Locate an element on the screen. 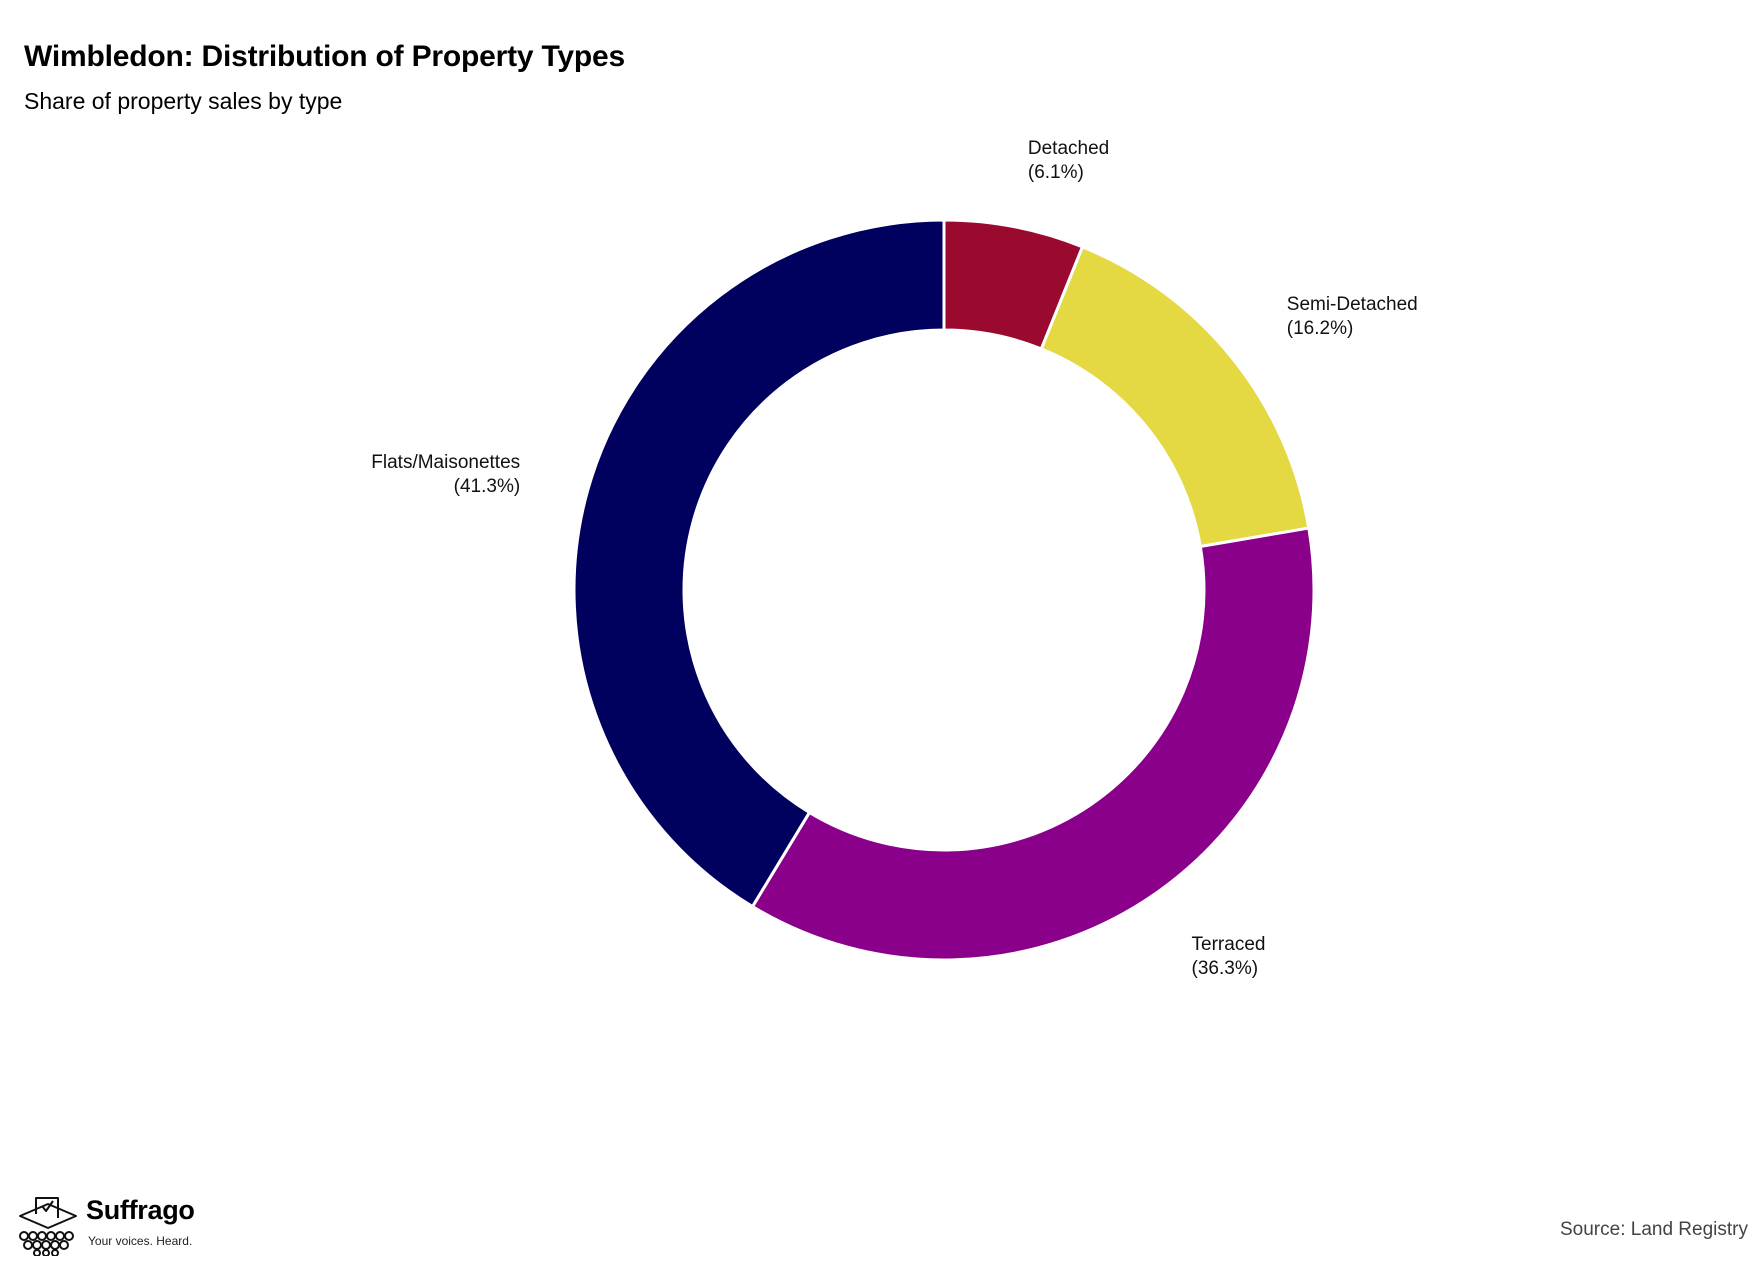 This screenshot has width=1758, height=1265. slice-flats-maisonettes is located at coordinates (759, 563).